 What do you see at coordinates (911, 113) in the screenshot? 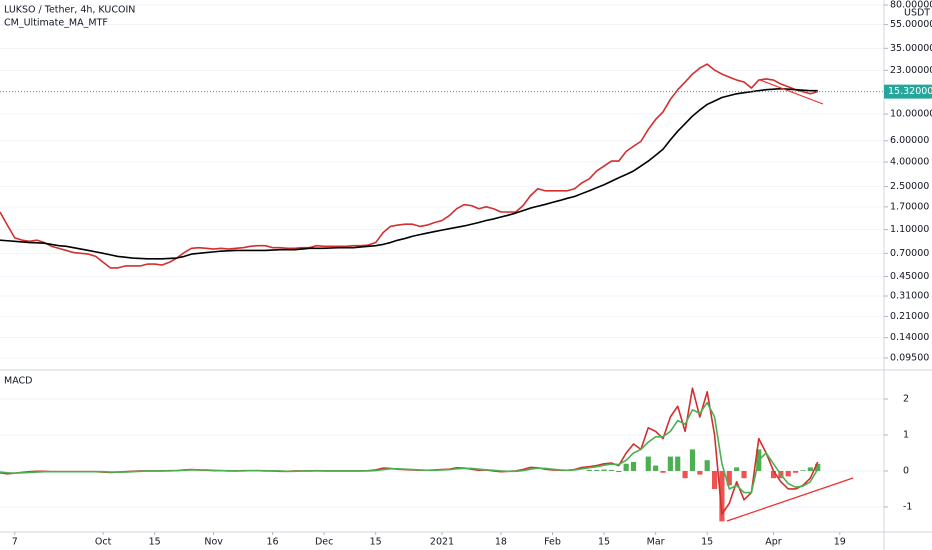
I see `y-tick-label: 10.00000` at bounding box center [911, 113].